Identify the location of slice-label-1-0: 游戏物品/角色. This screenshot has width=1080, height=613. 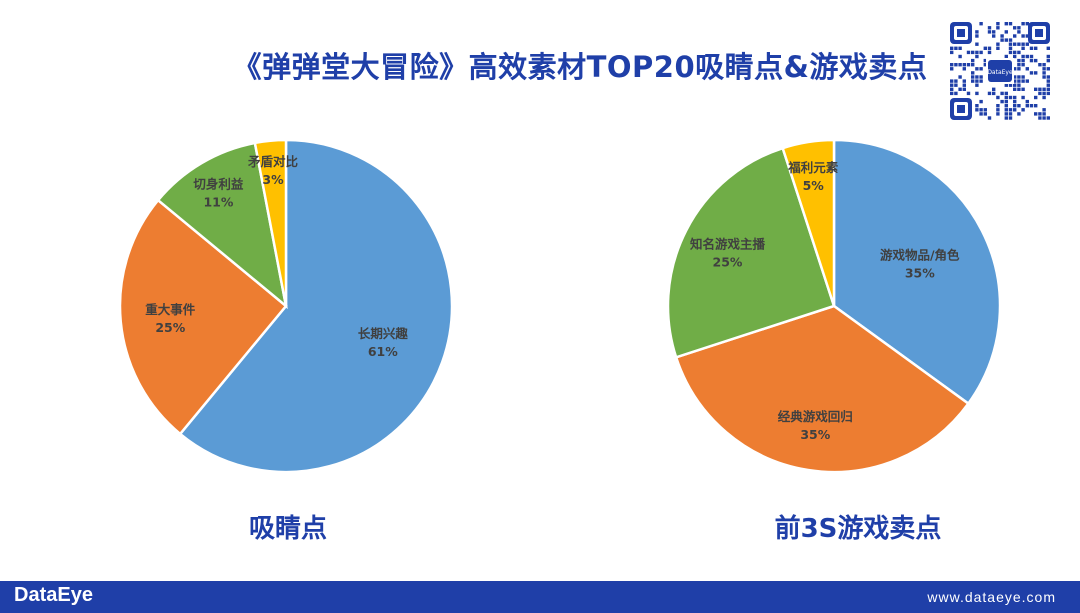
(920, 254).